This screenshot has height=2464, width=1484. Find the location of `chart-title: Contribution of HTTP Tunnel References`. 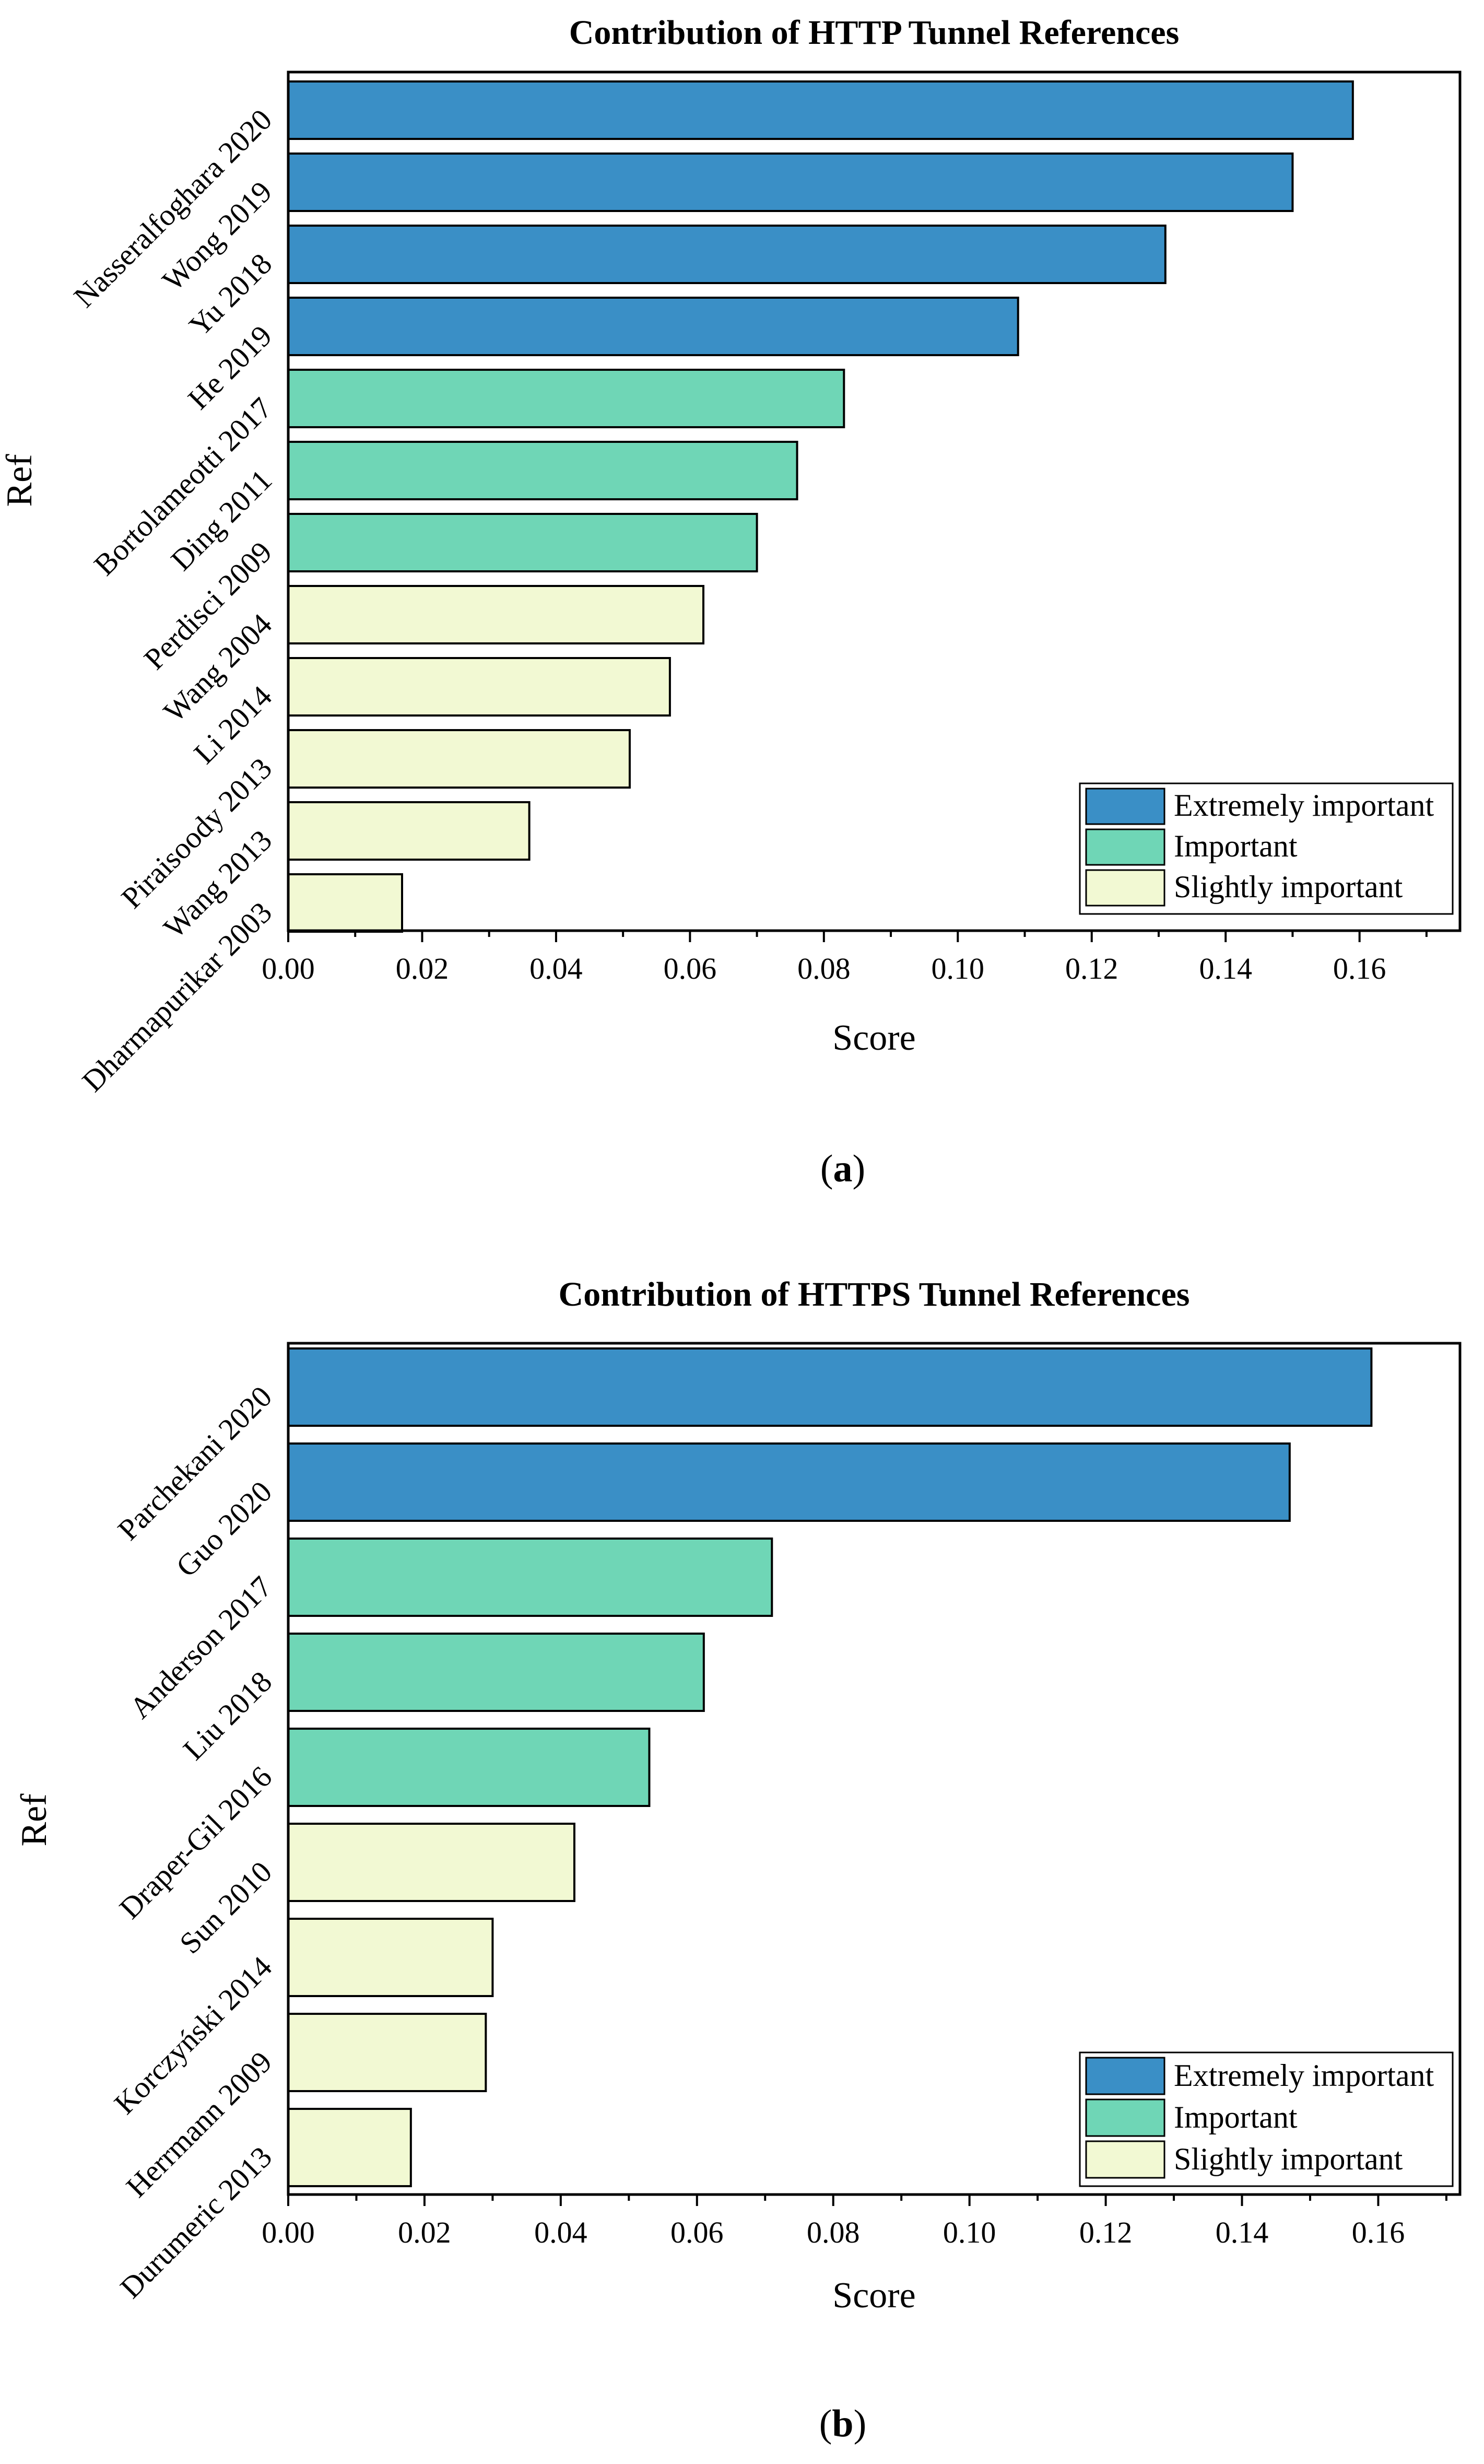

chart-title: Contribution of HTTP Tunnel References is located at coordinates (874, 33).